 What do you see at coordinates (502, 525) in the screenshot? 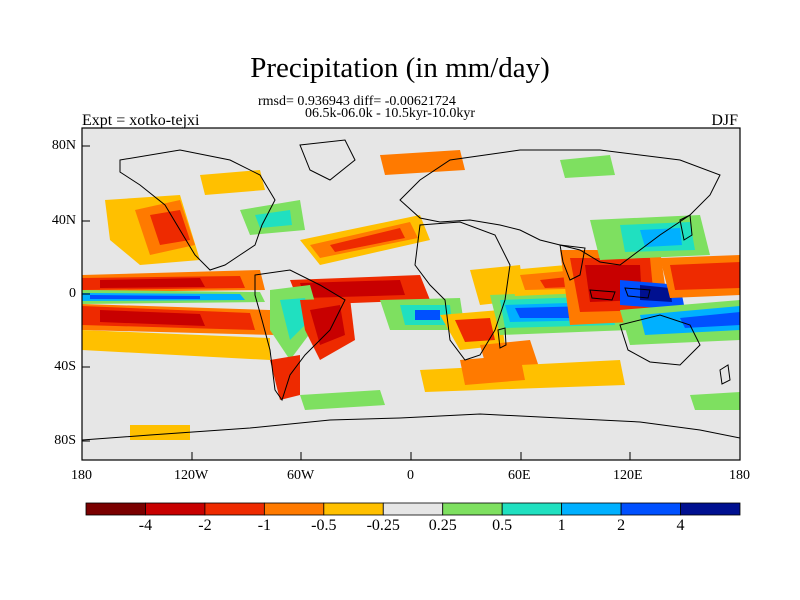
I see `colorbar-label: 0.5` at bounding box center [502, 525].